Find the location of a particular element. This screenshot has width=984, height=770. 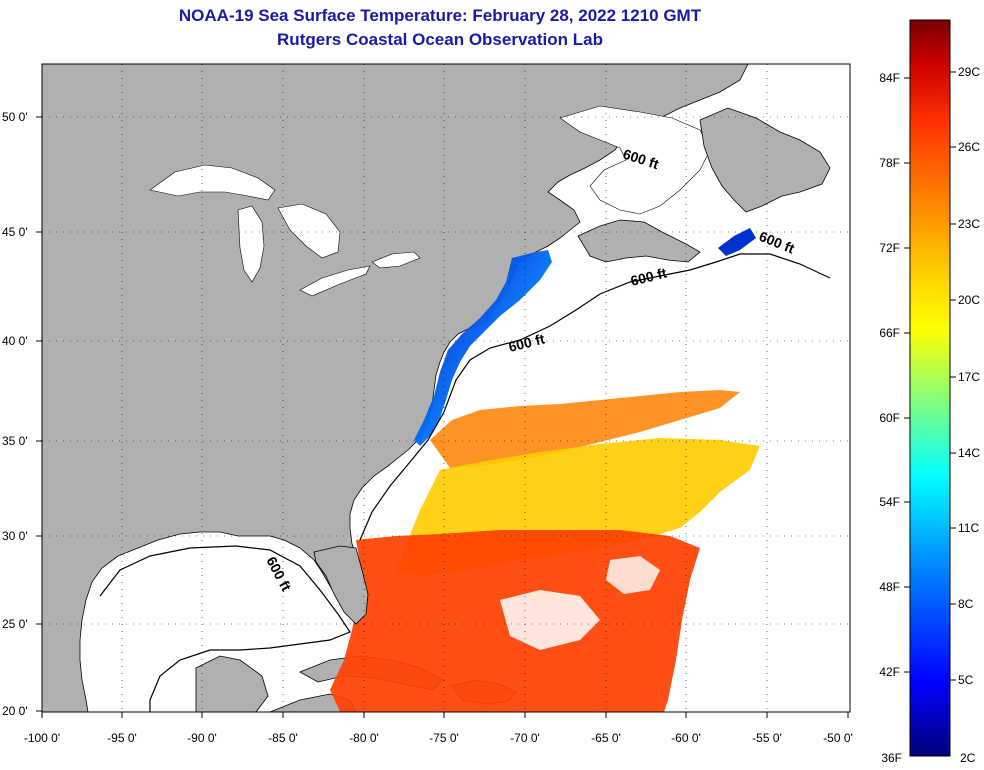

sst-cold-nova-scotia is located at coordinates (737, 242).